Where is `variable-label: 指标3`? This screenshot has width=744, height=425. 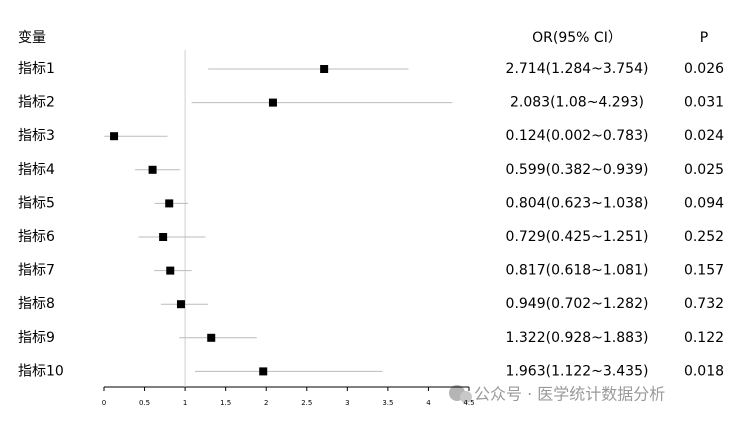 variable-label: 指标3 is located at coordinates (36, 136).